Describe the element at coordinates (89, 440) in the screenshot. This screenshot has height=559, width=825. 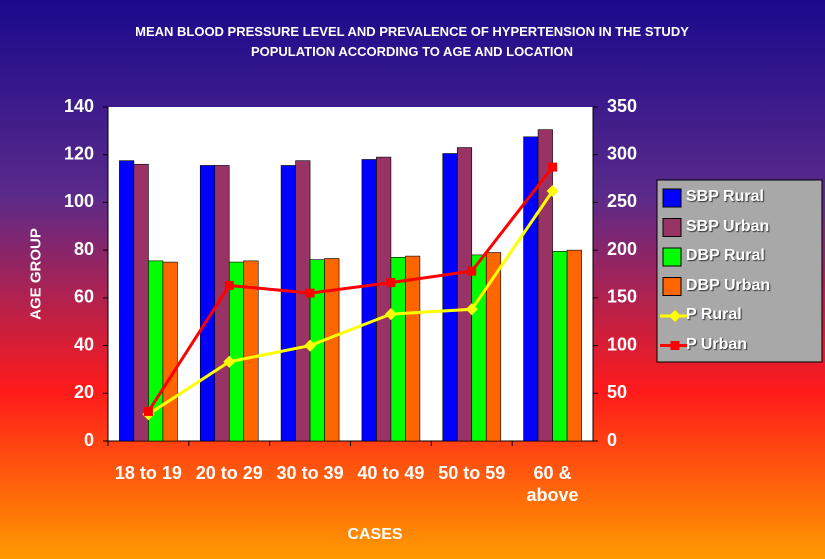
I see `y-tick-label: 0` at that location.